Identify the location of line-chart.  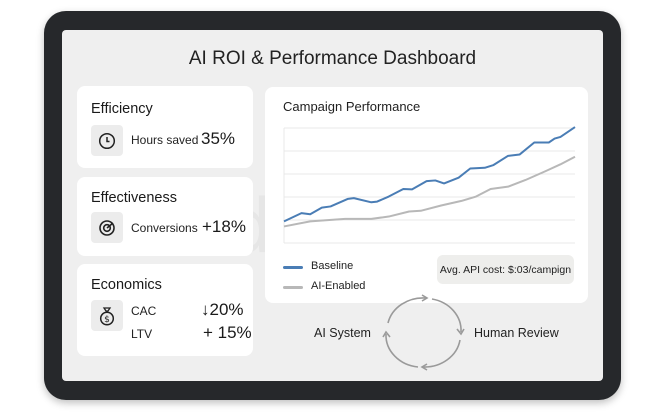
(429, 185).